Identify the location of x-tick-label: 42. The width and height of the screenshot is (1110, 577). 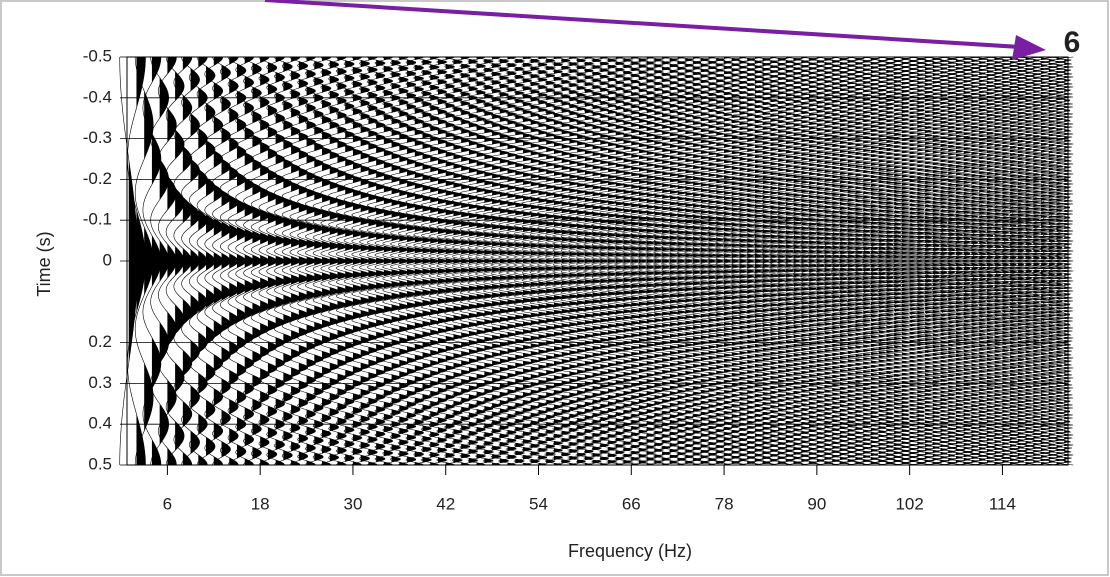
(445, 503).